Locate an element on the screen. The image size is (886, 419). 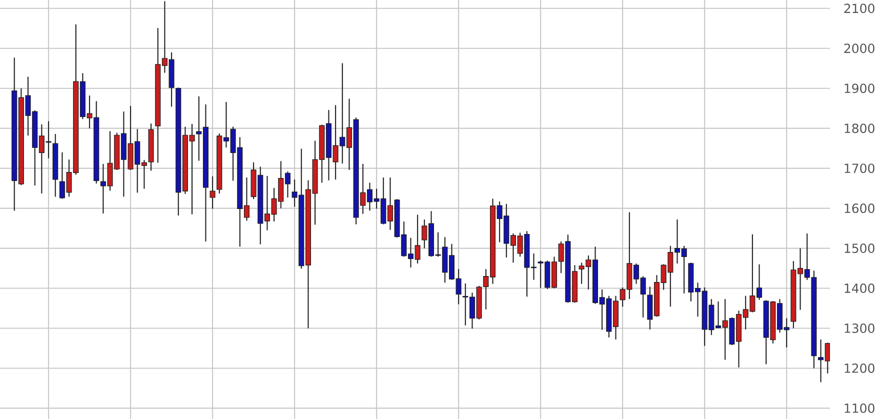
y-tick-label: 1400 is located at coordinates (859, 288).